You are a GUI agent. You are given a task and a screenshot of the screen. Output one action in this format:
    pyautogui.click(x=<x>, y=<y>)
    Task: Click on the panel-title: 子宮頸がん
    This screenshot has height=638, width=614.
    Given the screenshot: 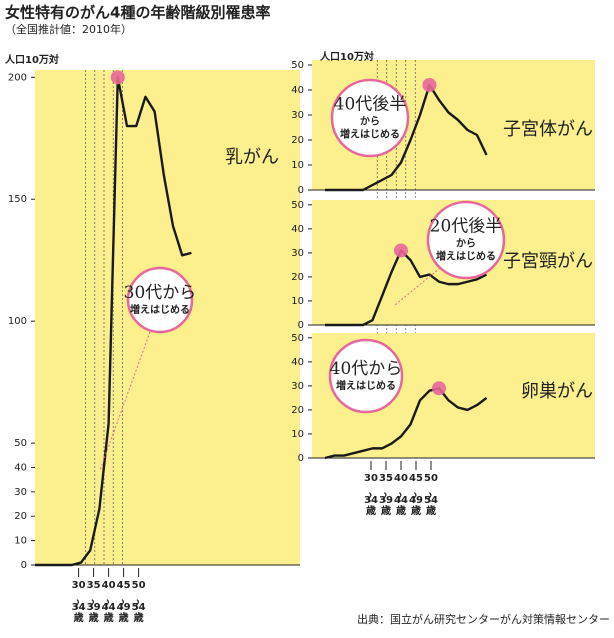 What is the action you would take?
    pyautogui.click(x=548, y=261)
    